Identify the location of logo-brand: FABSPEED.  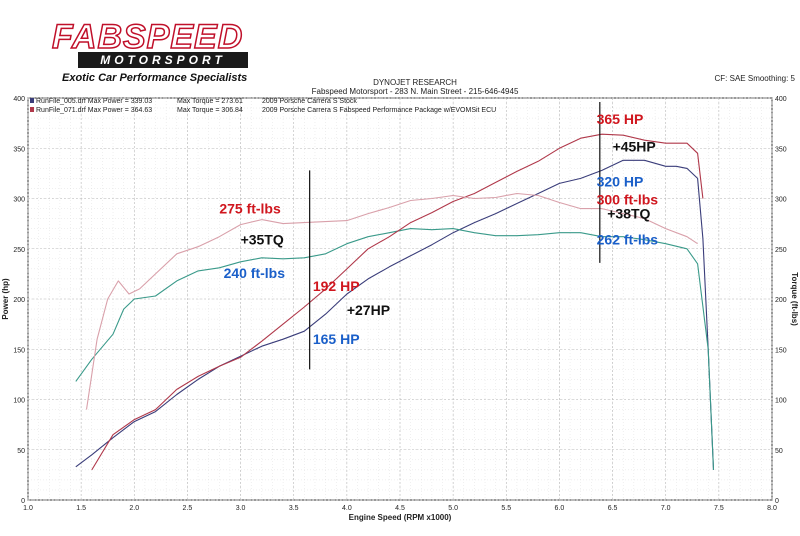
(147, 37).